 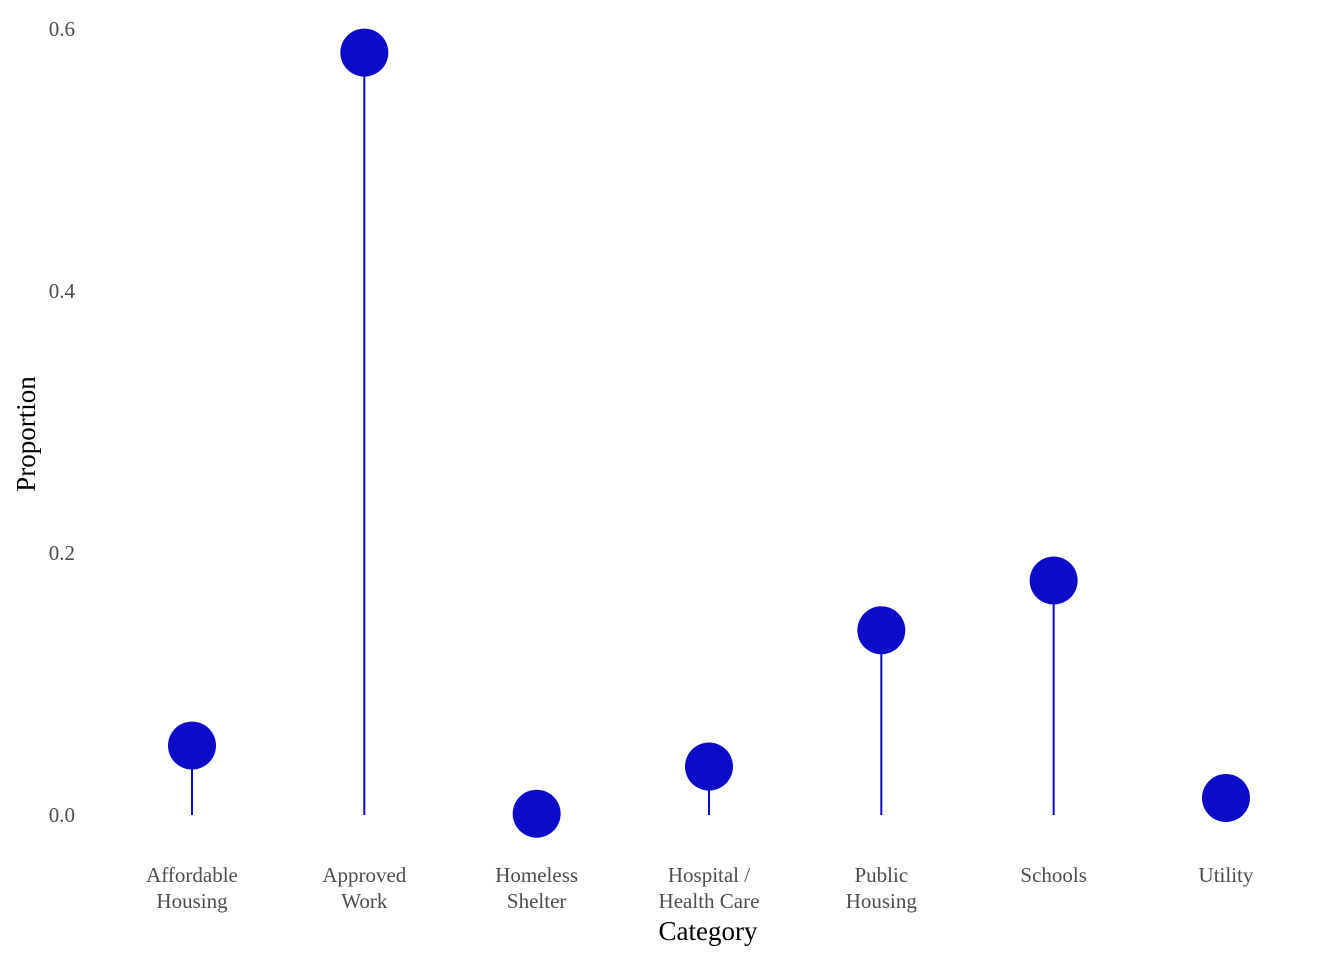 I want to click on x-tick-label: Affordable Housing, so click(x=192, y=888).